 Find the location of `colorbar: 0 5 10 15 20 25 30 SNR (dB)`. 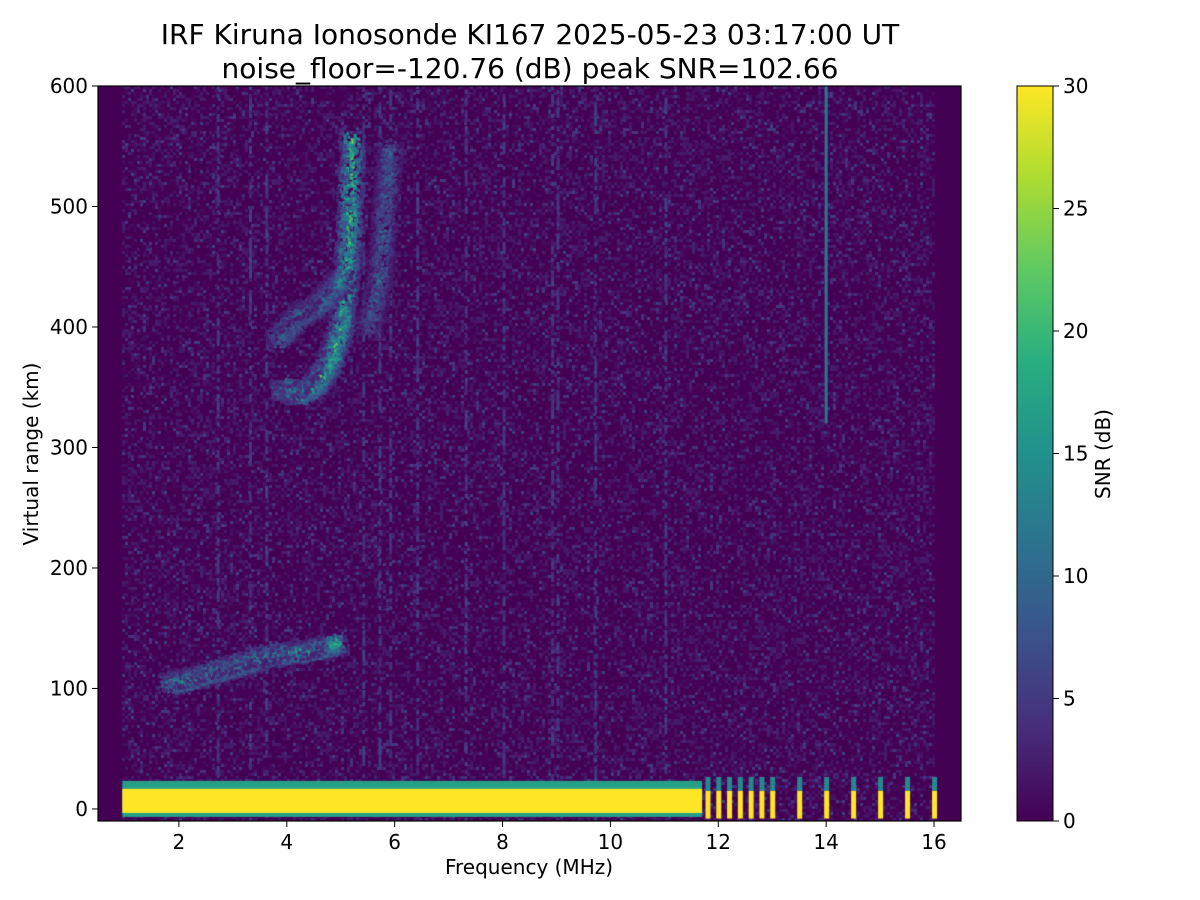

colorbar: 0 5 10 15 20 25 30 SNR (dB) is located at coordinates (1065, 453).